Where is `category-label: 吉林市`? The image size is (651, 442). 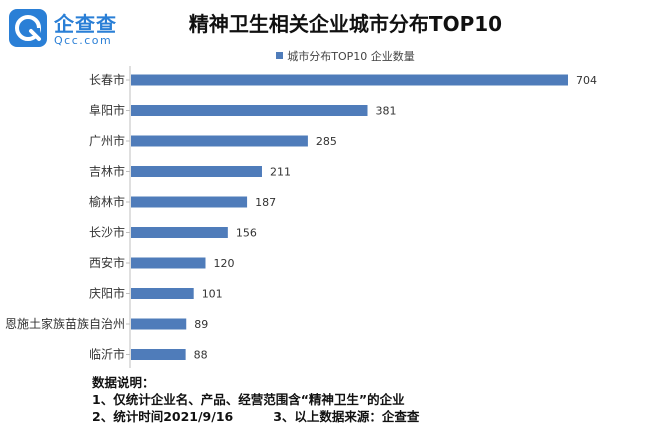
category-label: 吉林市 is located at coordinates (107, 171).